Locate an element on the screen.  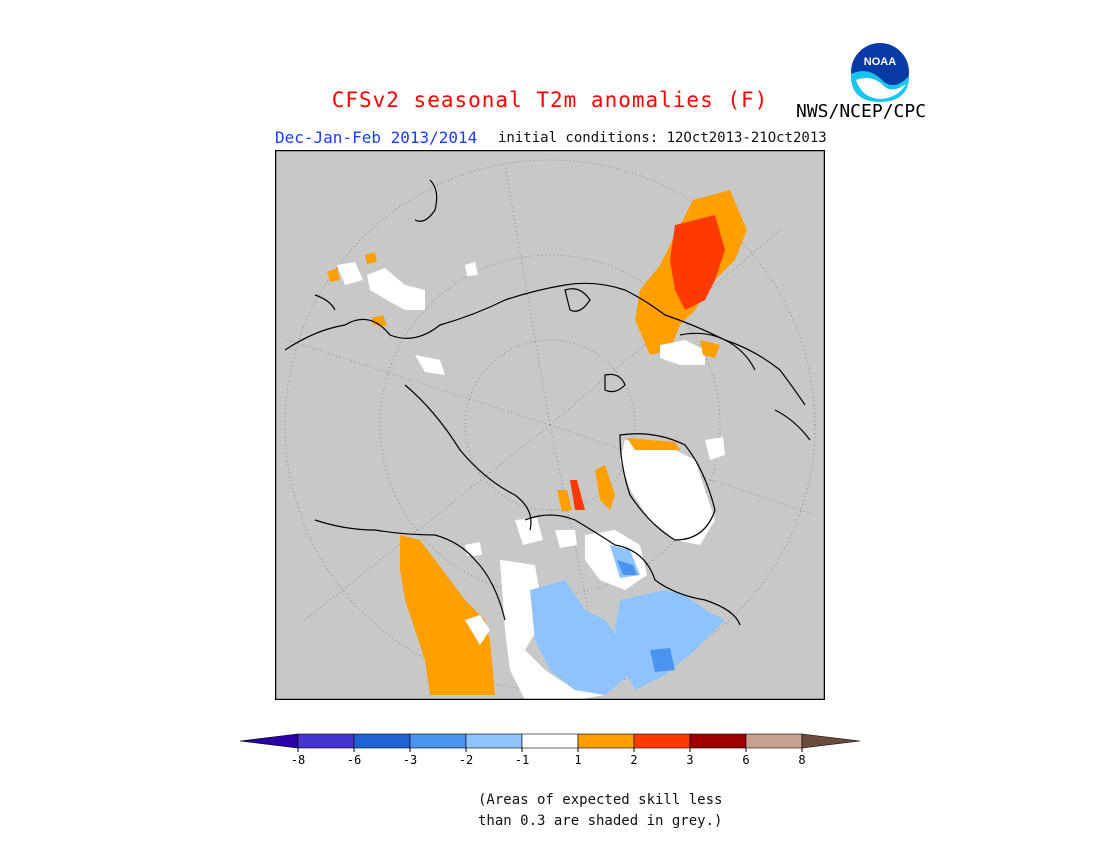
colorbar-tick-label: -3 is located at coordinates (410, 760).